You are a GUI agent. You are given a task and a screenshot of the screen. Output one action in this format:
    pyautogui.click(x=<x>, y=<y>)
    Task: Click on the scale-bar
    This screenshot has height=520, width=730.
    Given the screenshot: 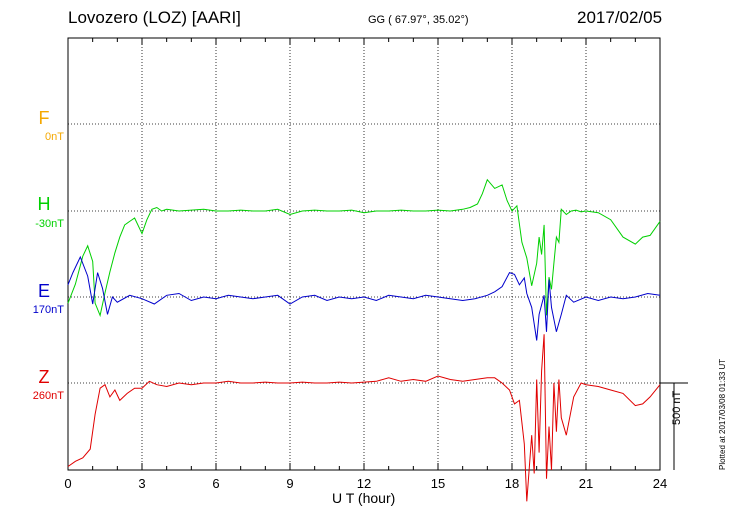 What is the action you would take?
    pyautogui.click(x=674, y=426)
    